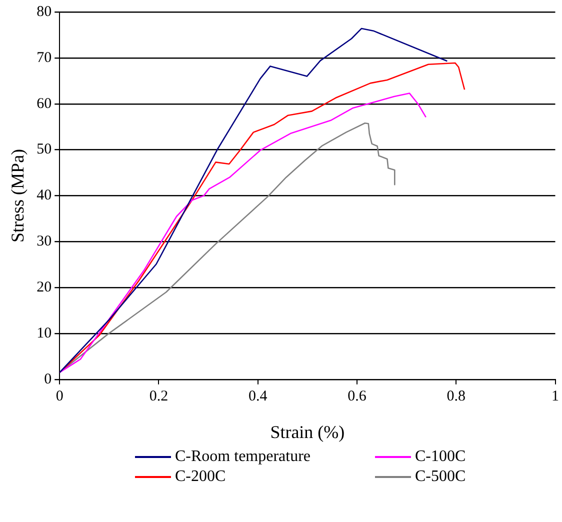  Describe the element at coordinates (18, 195) in the screenshot. I see `y-axis-title: Stress (MPa)` at that location.